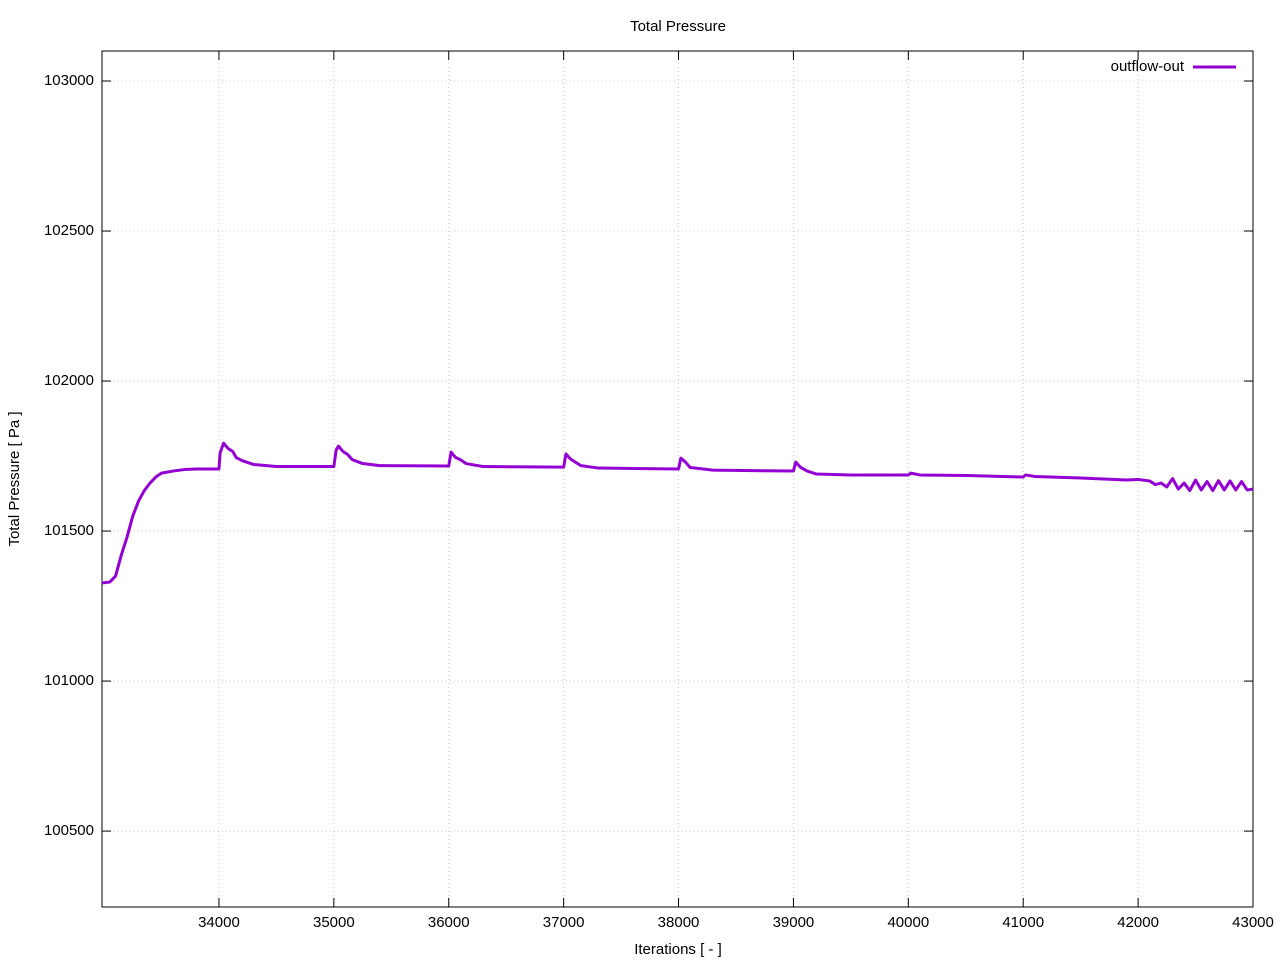 The width and height of the screenshot is (1280, 965). What do you see at coordinates (1148, 66) in the screenshot?
I see `legend-label: outflow-out` at bounding box center [1148, 66].